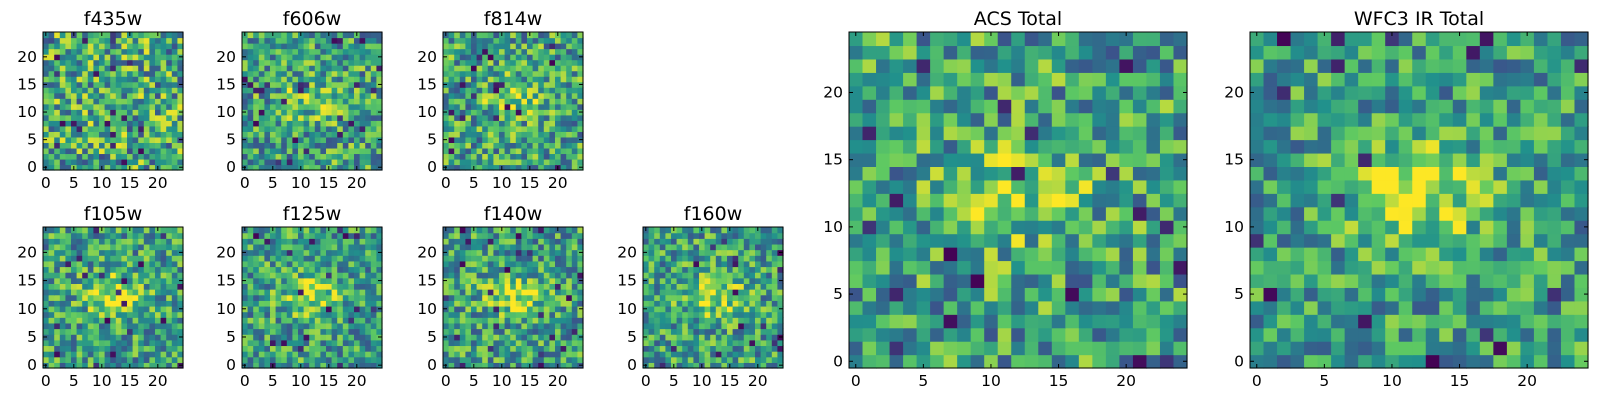 This screenshot has width=1600, height=400. What do you see at coordinates (312, 298) in the screenshot?
I see `heatmap-cells` at bounding box center [312, 298].